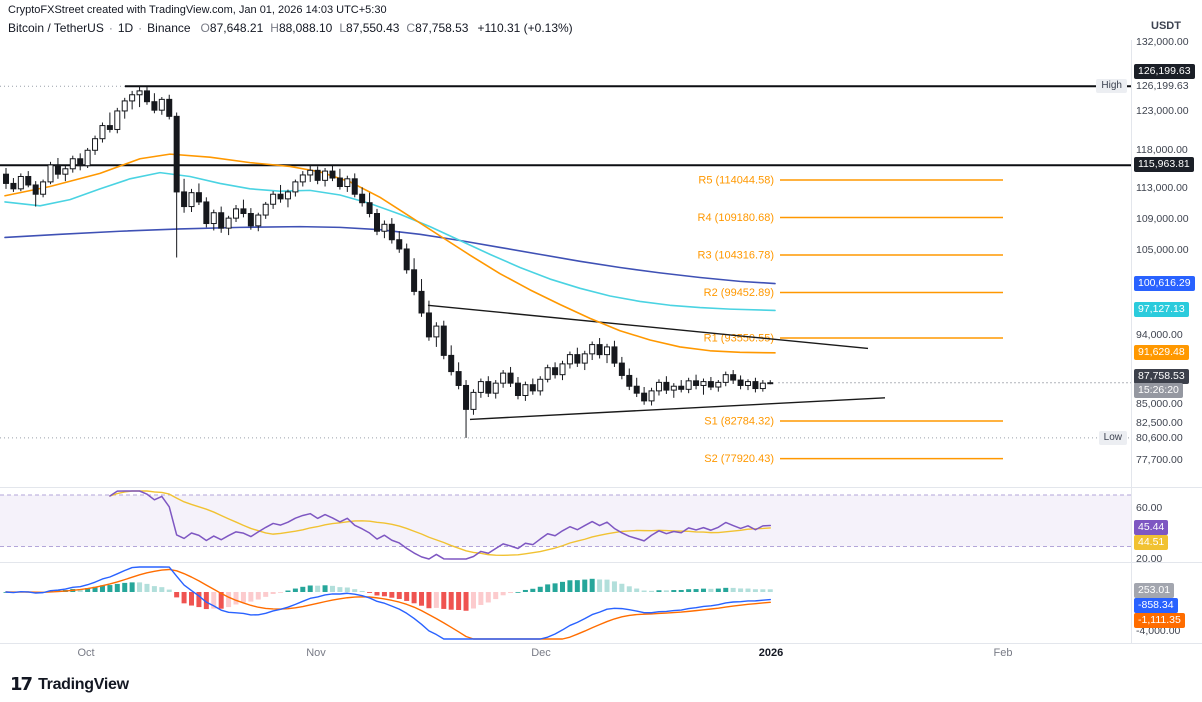 Image resolution: width=1202 pixels, height=702 pixels. What do you see at coordinates (601, 654) in the screenshot?
I see `time-axis` at bounding box center [601, 654].